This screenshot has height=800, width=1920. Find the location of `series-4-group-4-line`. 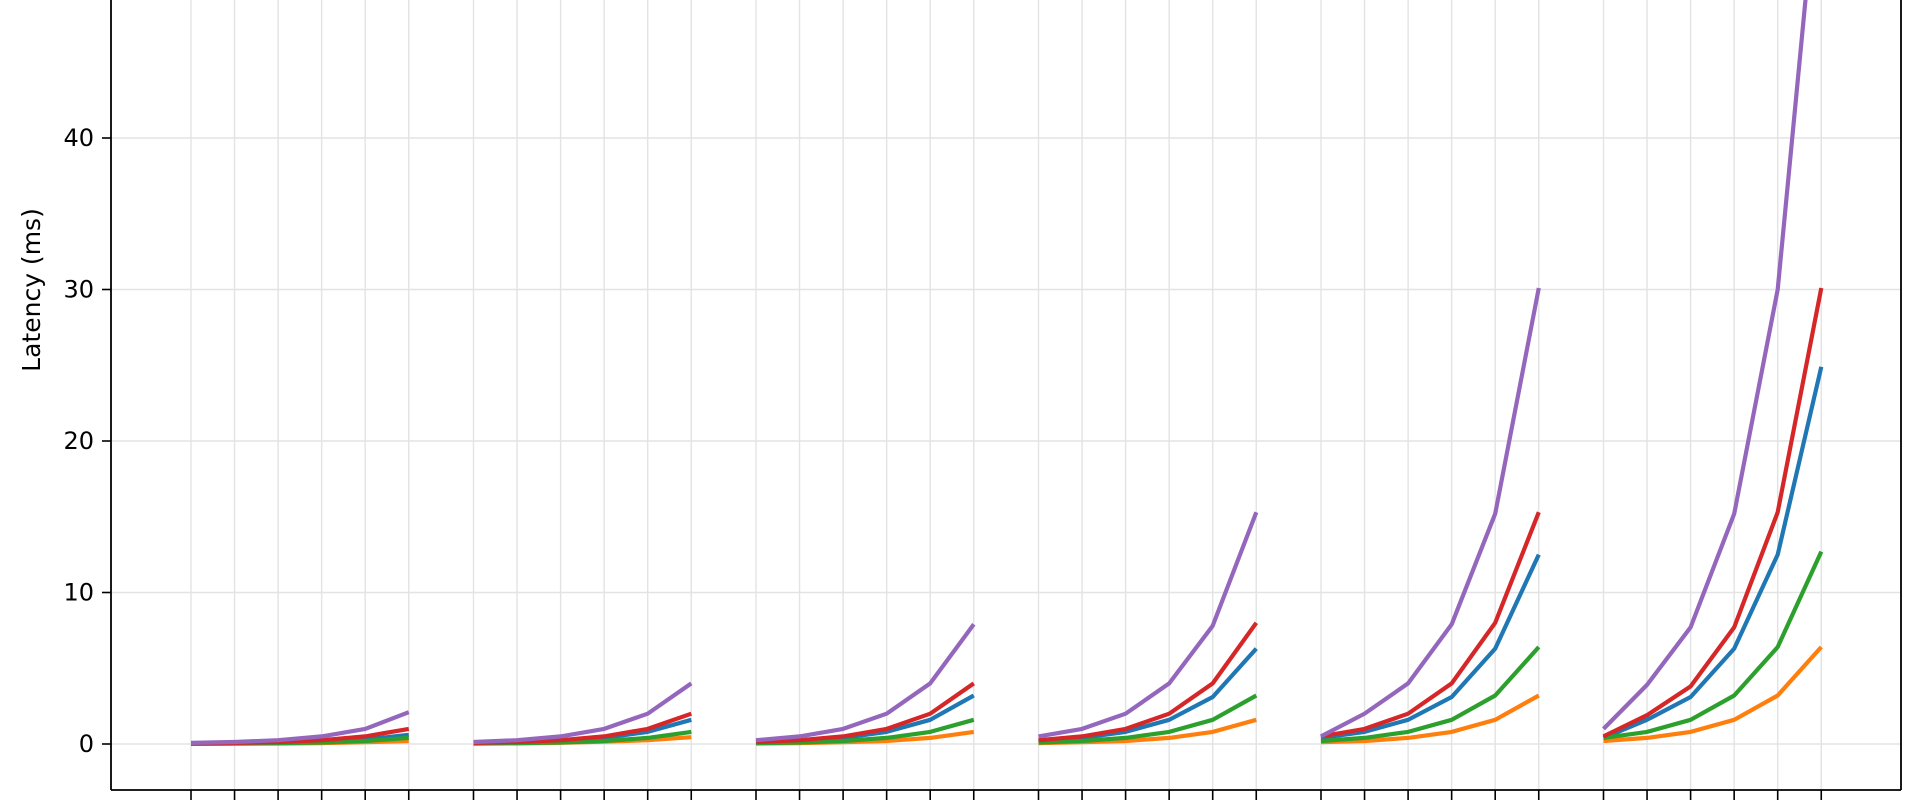

series-4-group-4-line is located at coordinates (1148, 682).